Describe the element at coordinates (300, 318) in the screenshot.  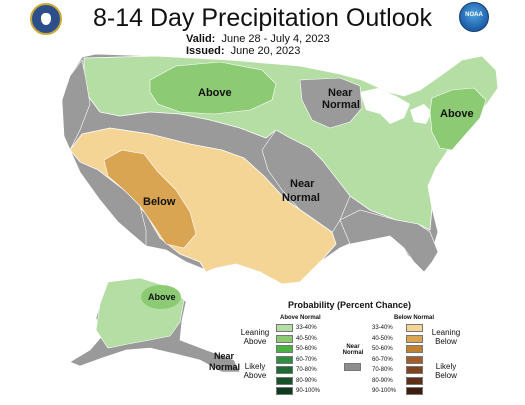
I see `legend-above-header: Above Normal` at that location.